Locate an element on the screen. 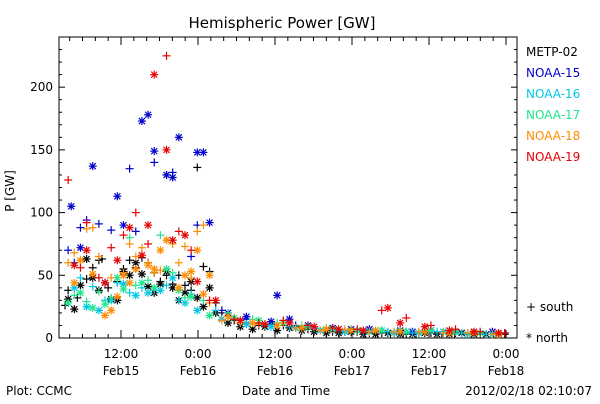  marker-legend: + south * north is located at coordinates (549, 322).